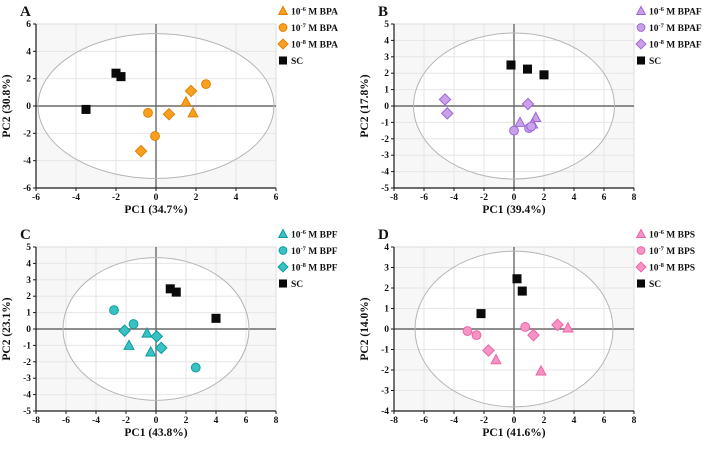 This screenshot has height=451, width=717. What do you see at coordinates (365, 328) in the screenshot?
I see `y-axis-title: PC2 (14.0%)` at bounding box center [365, 328].